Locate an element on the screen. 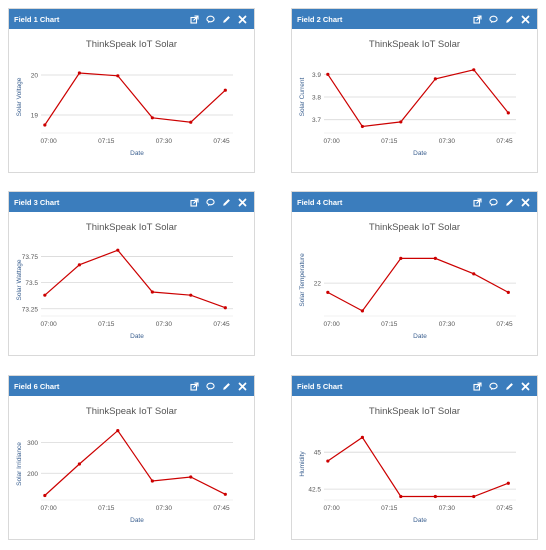 The height and width of the screenshot is (550, 546). card-title: Field 2 Chart is located at coordinates (320, 19).